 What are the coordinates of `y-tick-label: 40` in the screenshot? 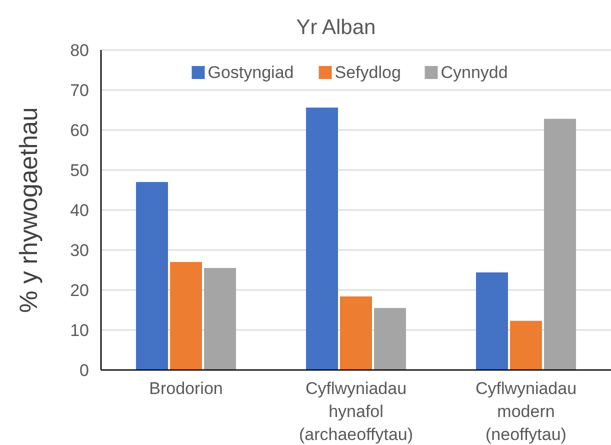 It's located at (79, 210).